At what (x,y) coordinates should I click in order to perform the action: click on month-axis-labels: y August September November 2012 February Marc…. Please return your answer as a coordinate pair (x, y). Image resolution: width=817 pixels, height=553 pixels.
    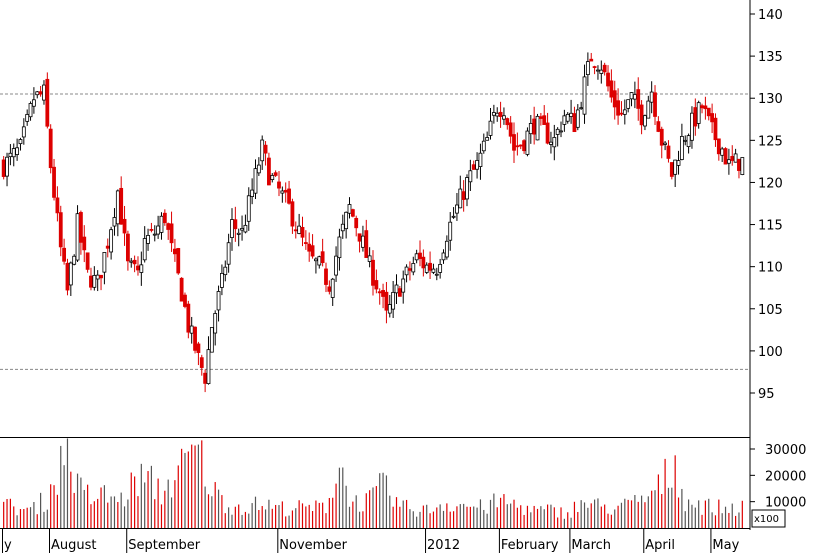
    Looking at the image, I should click on (371, 540).